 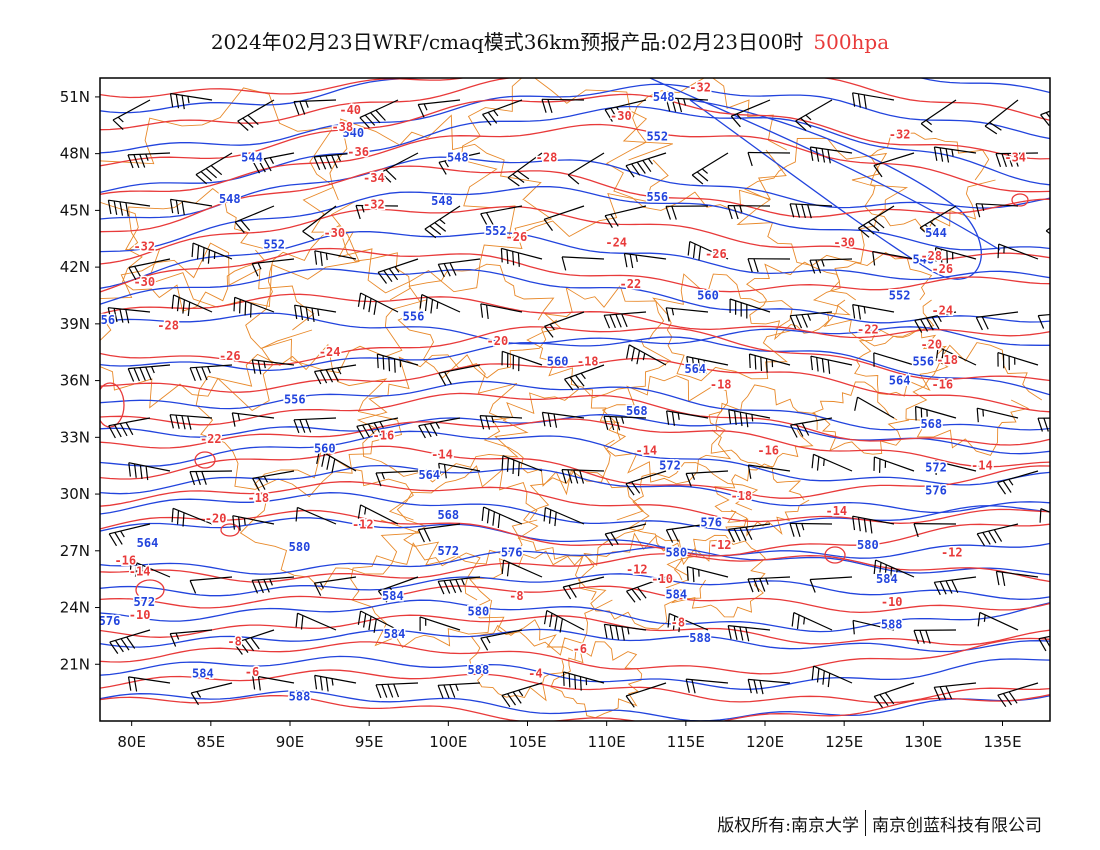 I want to click on height-label: 572, so click(x=448, y=551).